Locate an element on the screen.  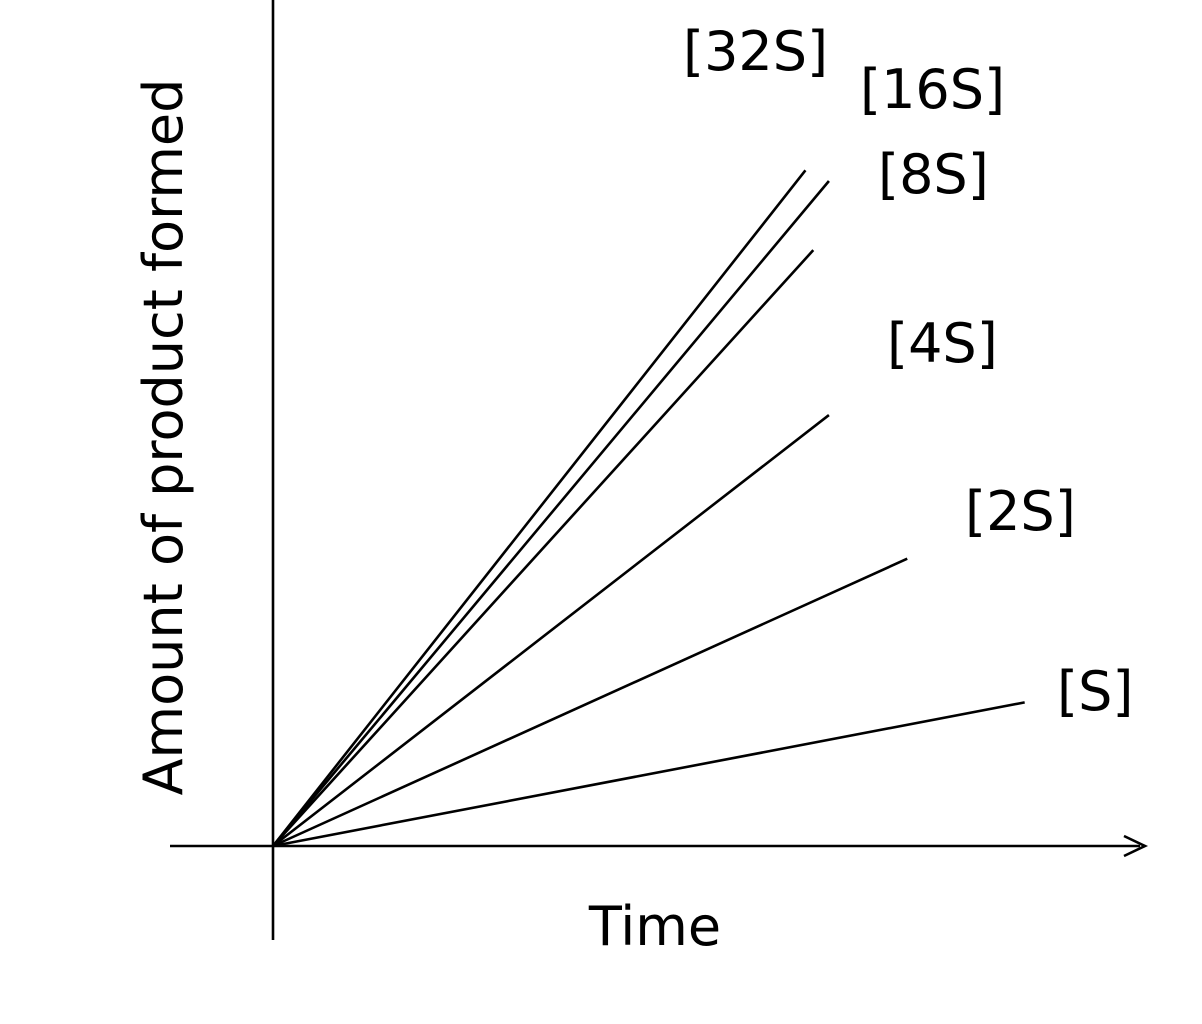
series-label-2s: [2S] is located at coordinates (1020, 511).